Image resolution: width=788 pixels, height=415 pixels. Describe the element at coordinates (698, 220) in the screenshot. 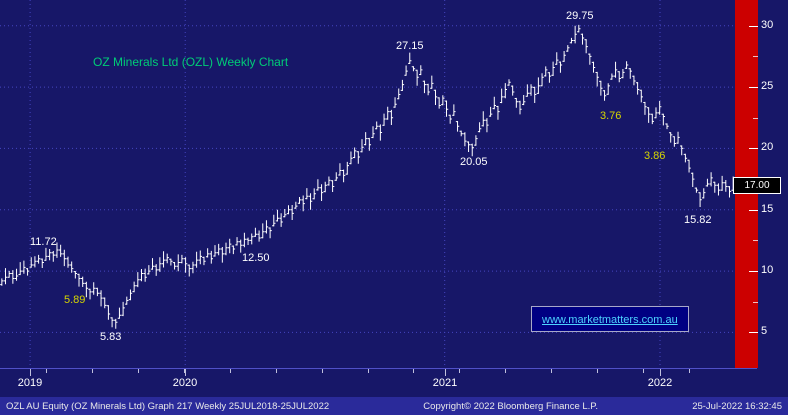

I see `price-annotation: 15.82` at that location.